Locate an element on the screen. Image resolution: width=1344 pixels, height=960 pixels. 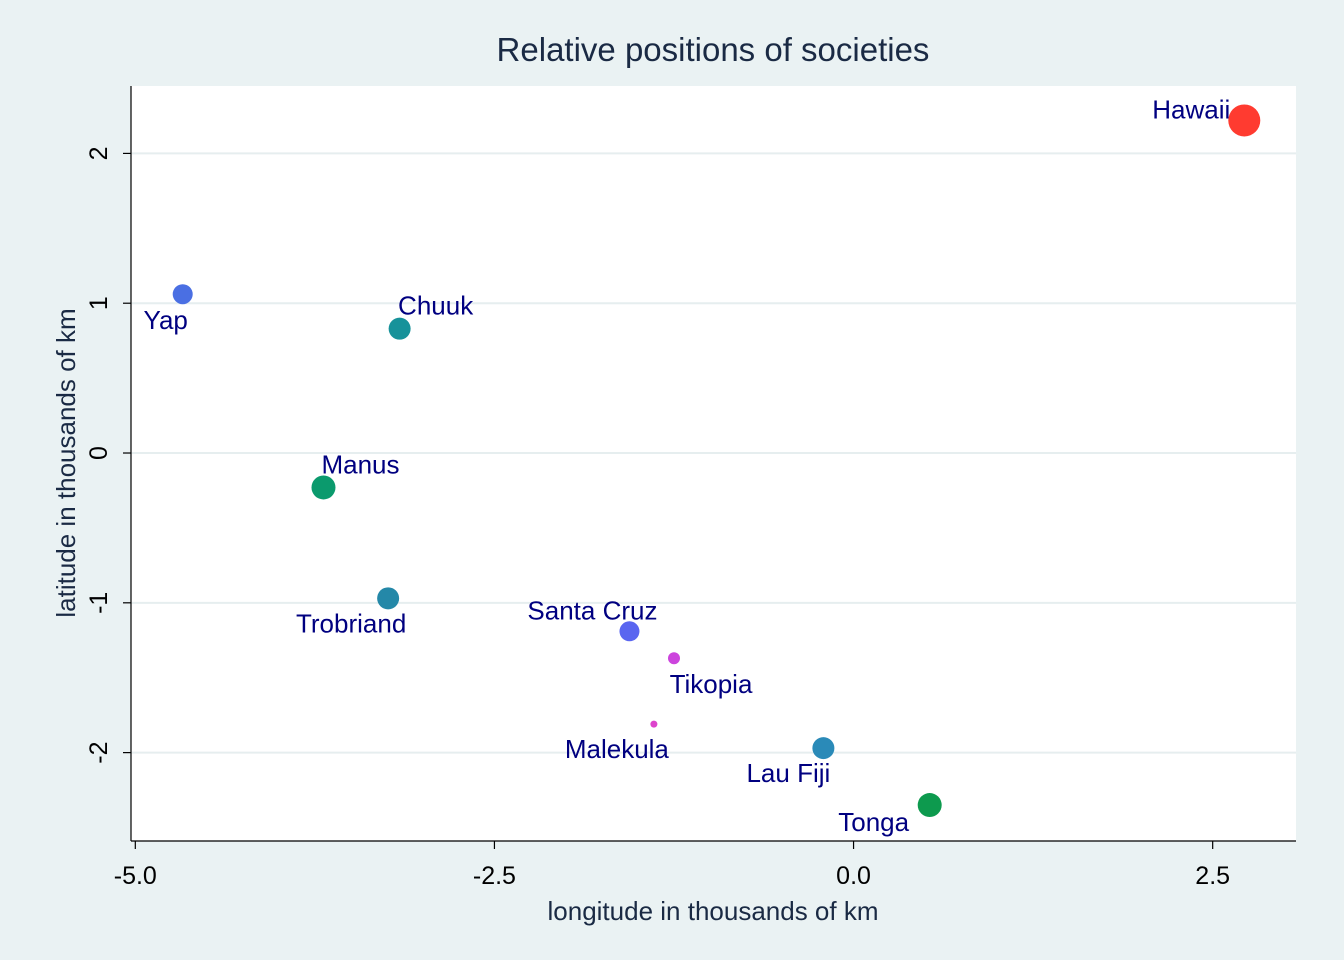
y-tick-label: 1 is located at coordinates (99, 303).